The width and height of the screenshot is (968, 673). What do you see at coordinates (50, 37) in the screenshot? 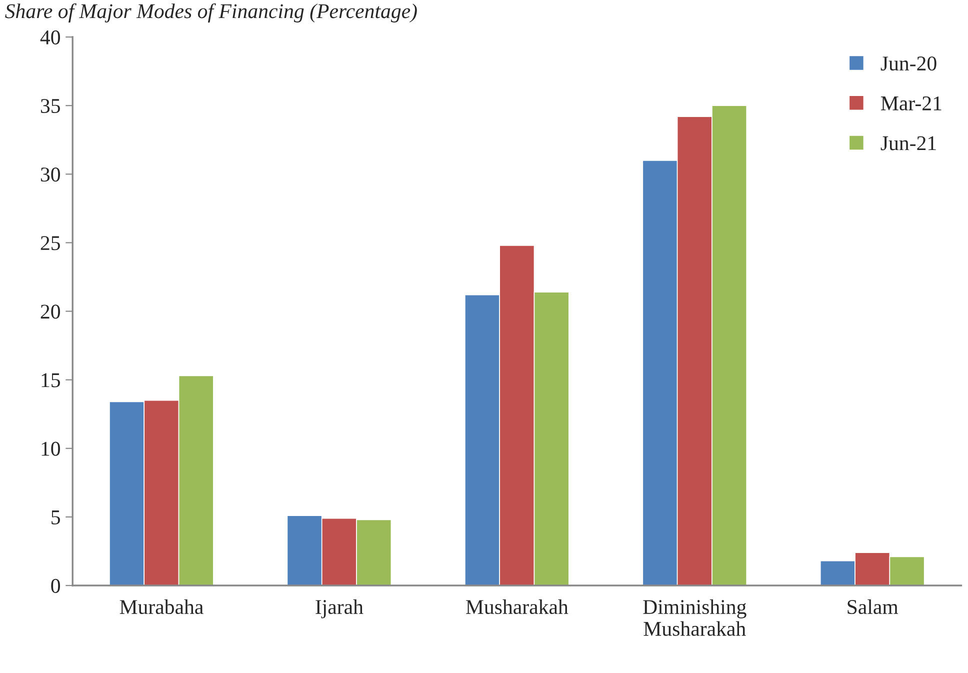
I see `y-tick-label: 40` at bounding box center [50, 37].